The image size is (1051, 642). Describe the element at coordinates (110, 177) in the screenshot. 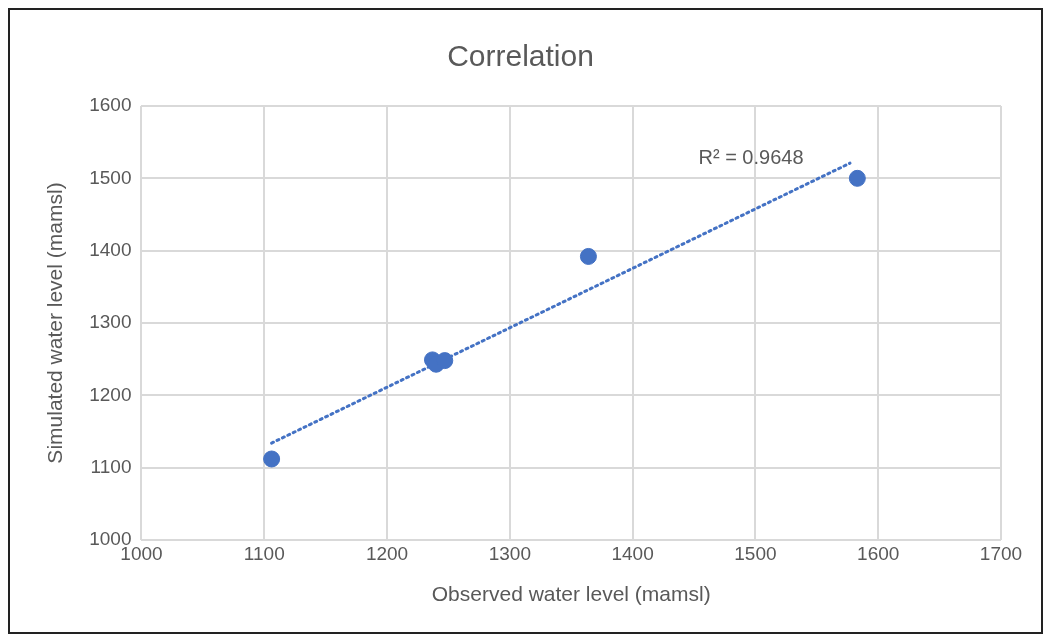

I see `y-tick-label: 1500` at that location.